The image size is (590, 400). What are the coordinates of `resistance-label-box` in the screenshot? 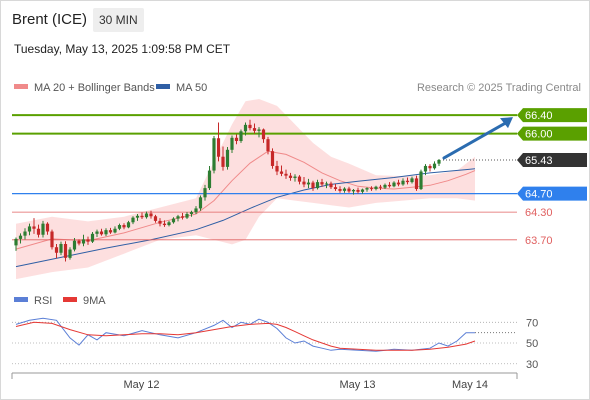 It's located at (552, 133).